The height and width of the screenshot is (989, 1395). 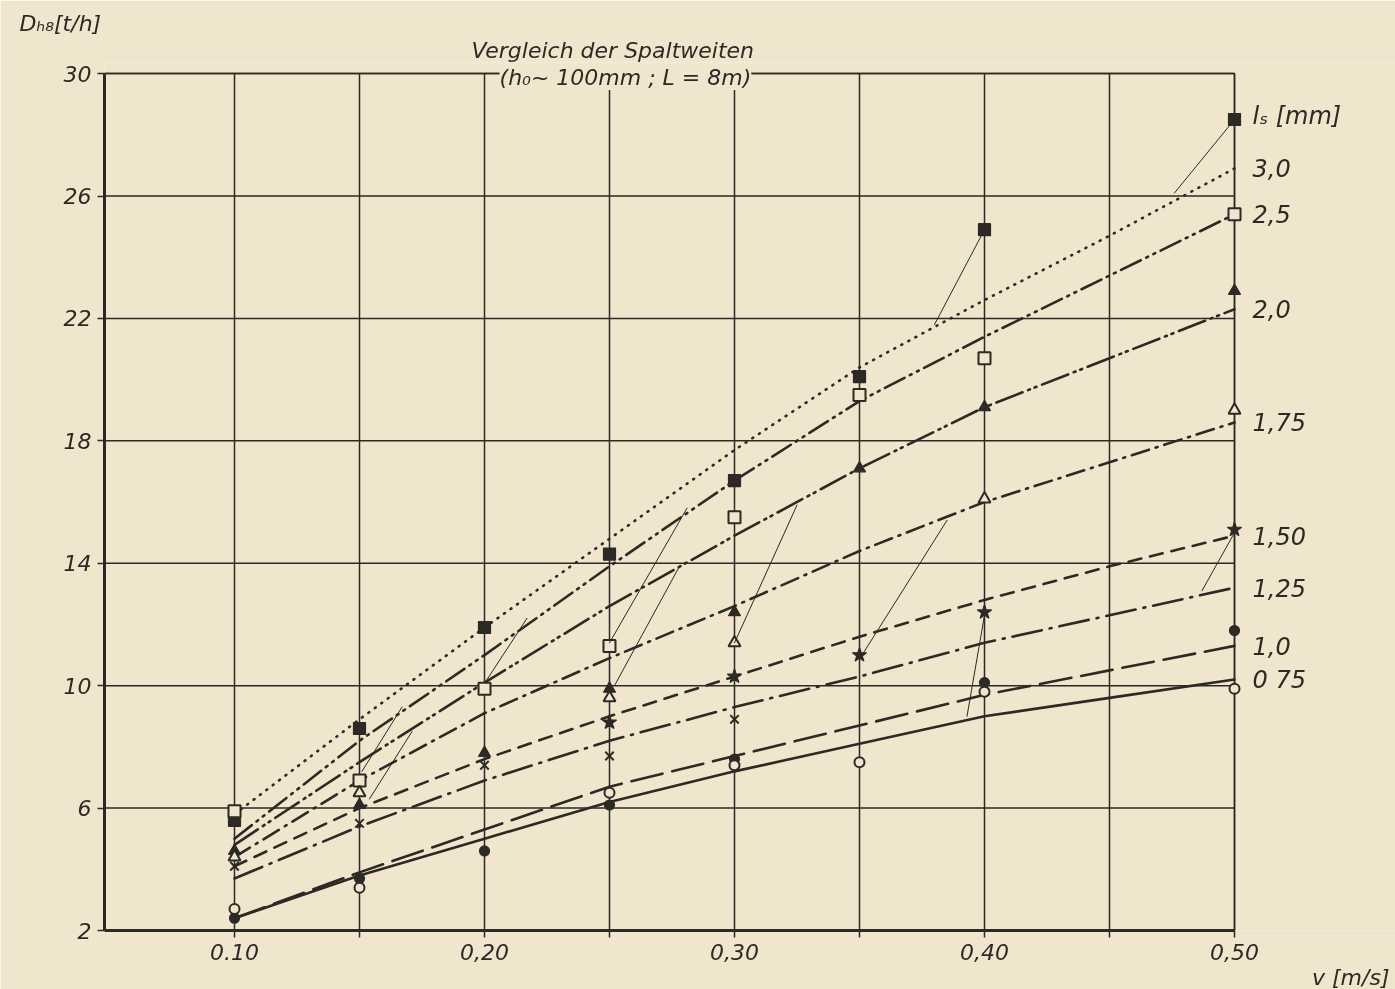 What do you see at coordinates (1271, 169) in the screenshot?
I see `series-label: 3,0` at bounding box center [1271, 169].